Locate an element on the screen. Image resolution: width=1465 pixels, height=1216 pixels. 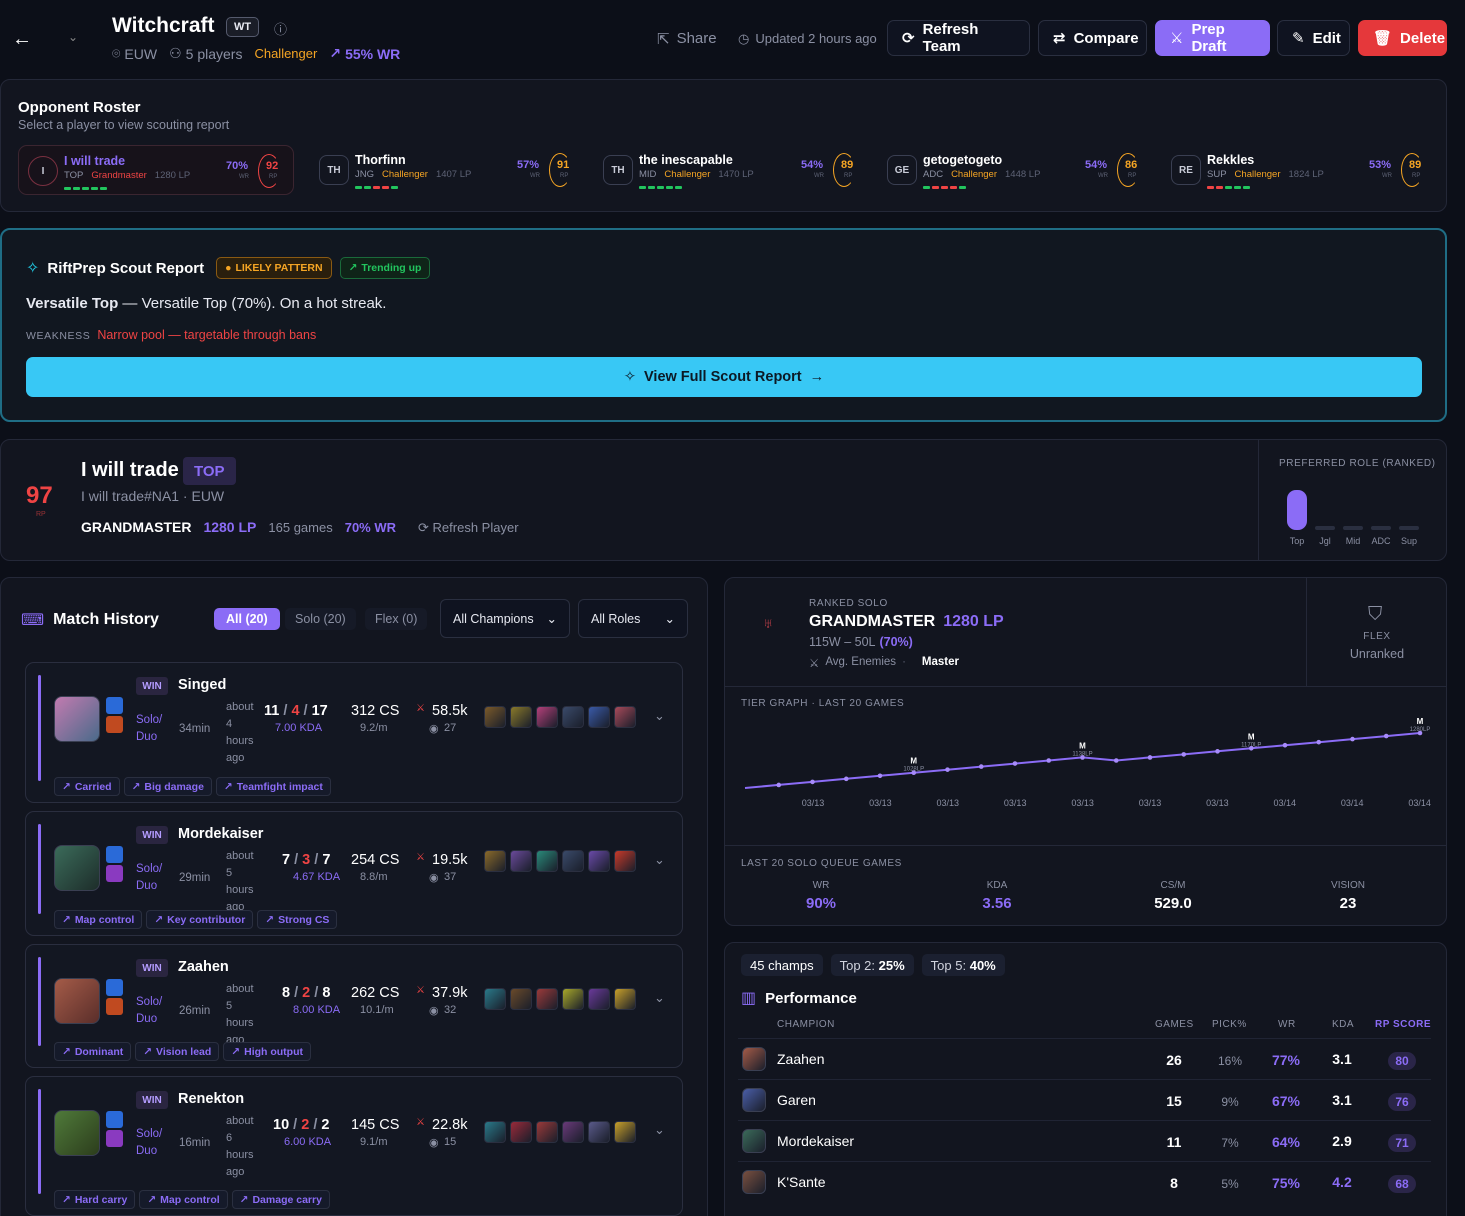
pencil-icon: ✎ is located at coordinates (1298, 38).